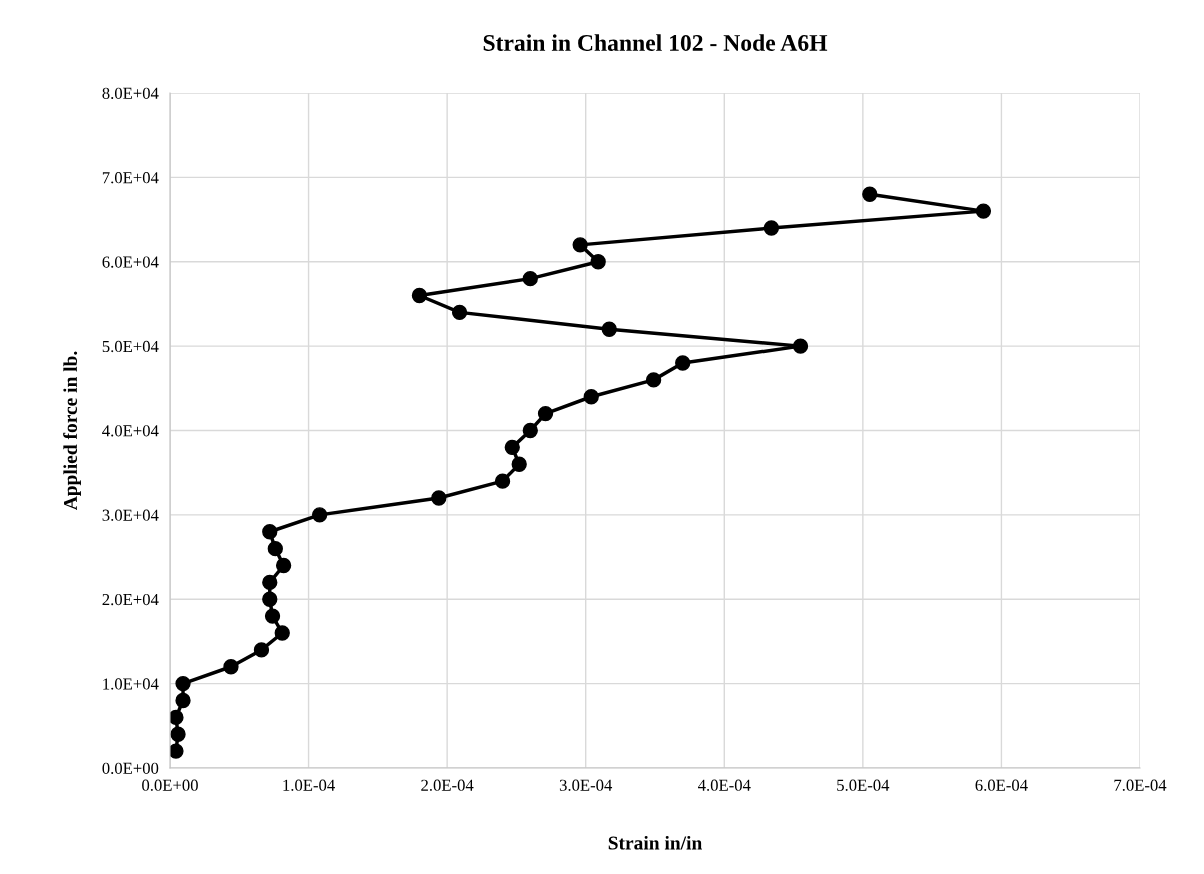 The width and height of the screenshot is (1204, 874). I want to click on x-tick-label: 5.0E-04, so click(863, 785).